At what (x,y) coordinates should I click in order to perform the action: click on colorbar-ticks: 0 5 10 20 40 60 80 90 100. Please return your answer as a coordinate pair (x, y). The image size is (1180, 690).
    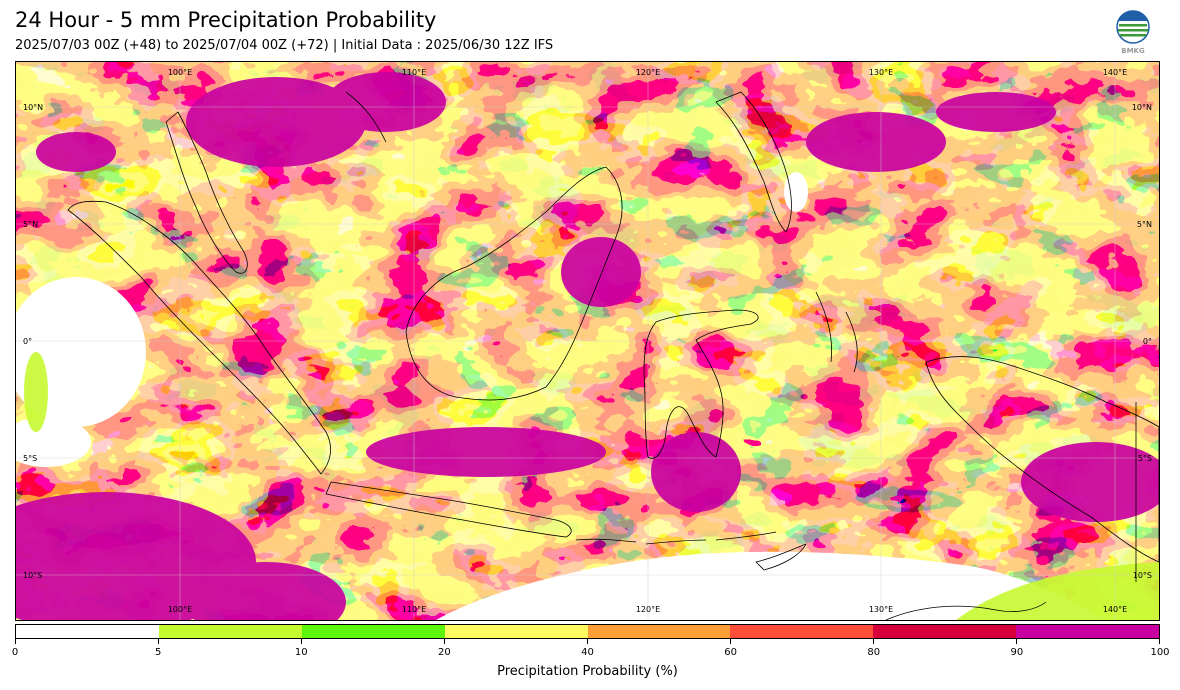
    Looking at the image, I should click on (590, 649).